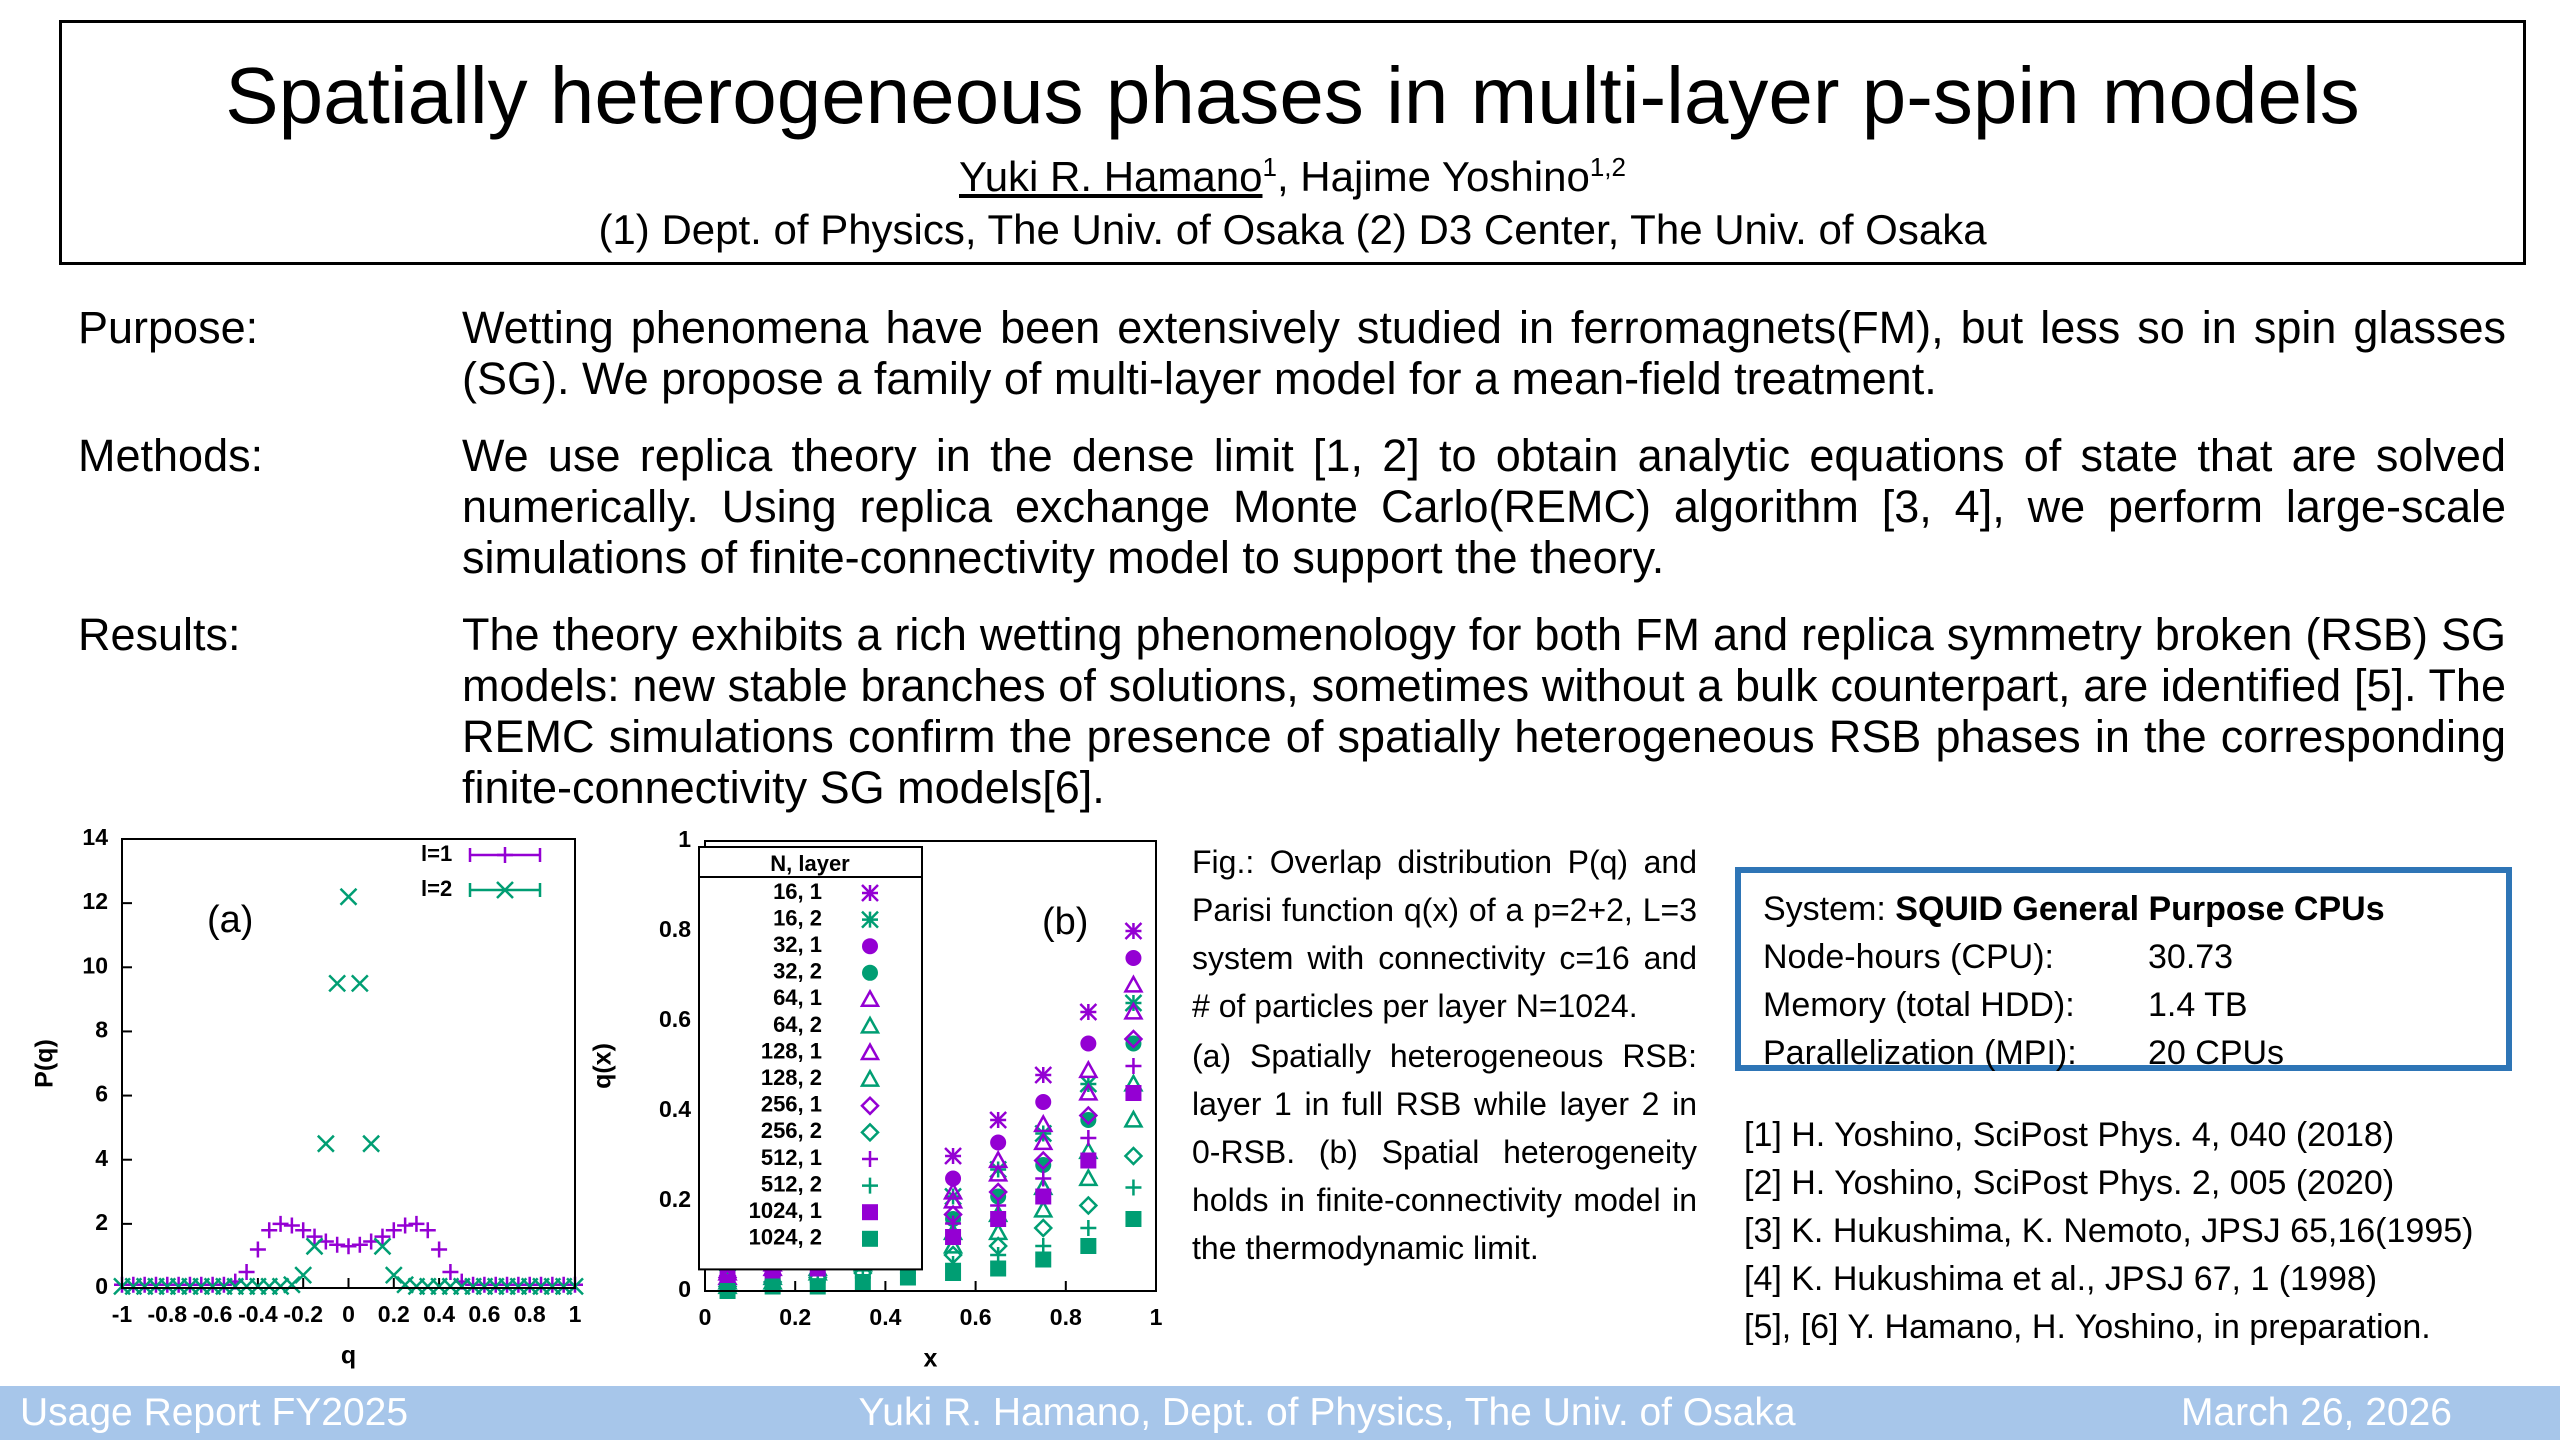 The height and width of the screenshot is (1440, 2560). What do you see at coordinates (101, 1222) in the screenshot?
I see `y-tick-label: 2` at bounding box center [101, 1222].